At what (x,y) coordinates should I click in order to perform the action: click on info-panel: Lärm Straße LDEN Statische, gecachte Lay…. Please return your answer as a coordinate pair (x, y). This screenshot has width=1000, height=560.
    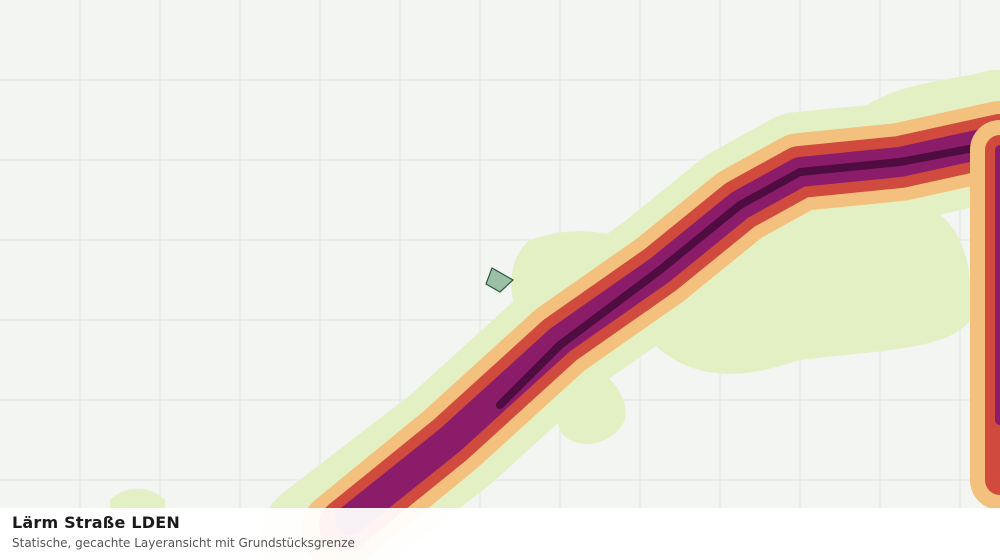
    Looking at the image, I should click on (500, 534).